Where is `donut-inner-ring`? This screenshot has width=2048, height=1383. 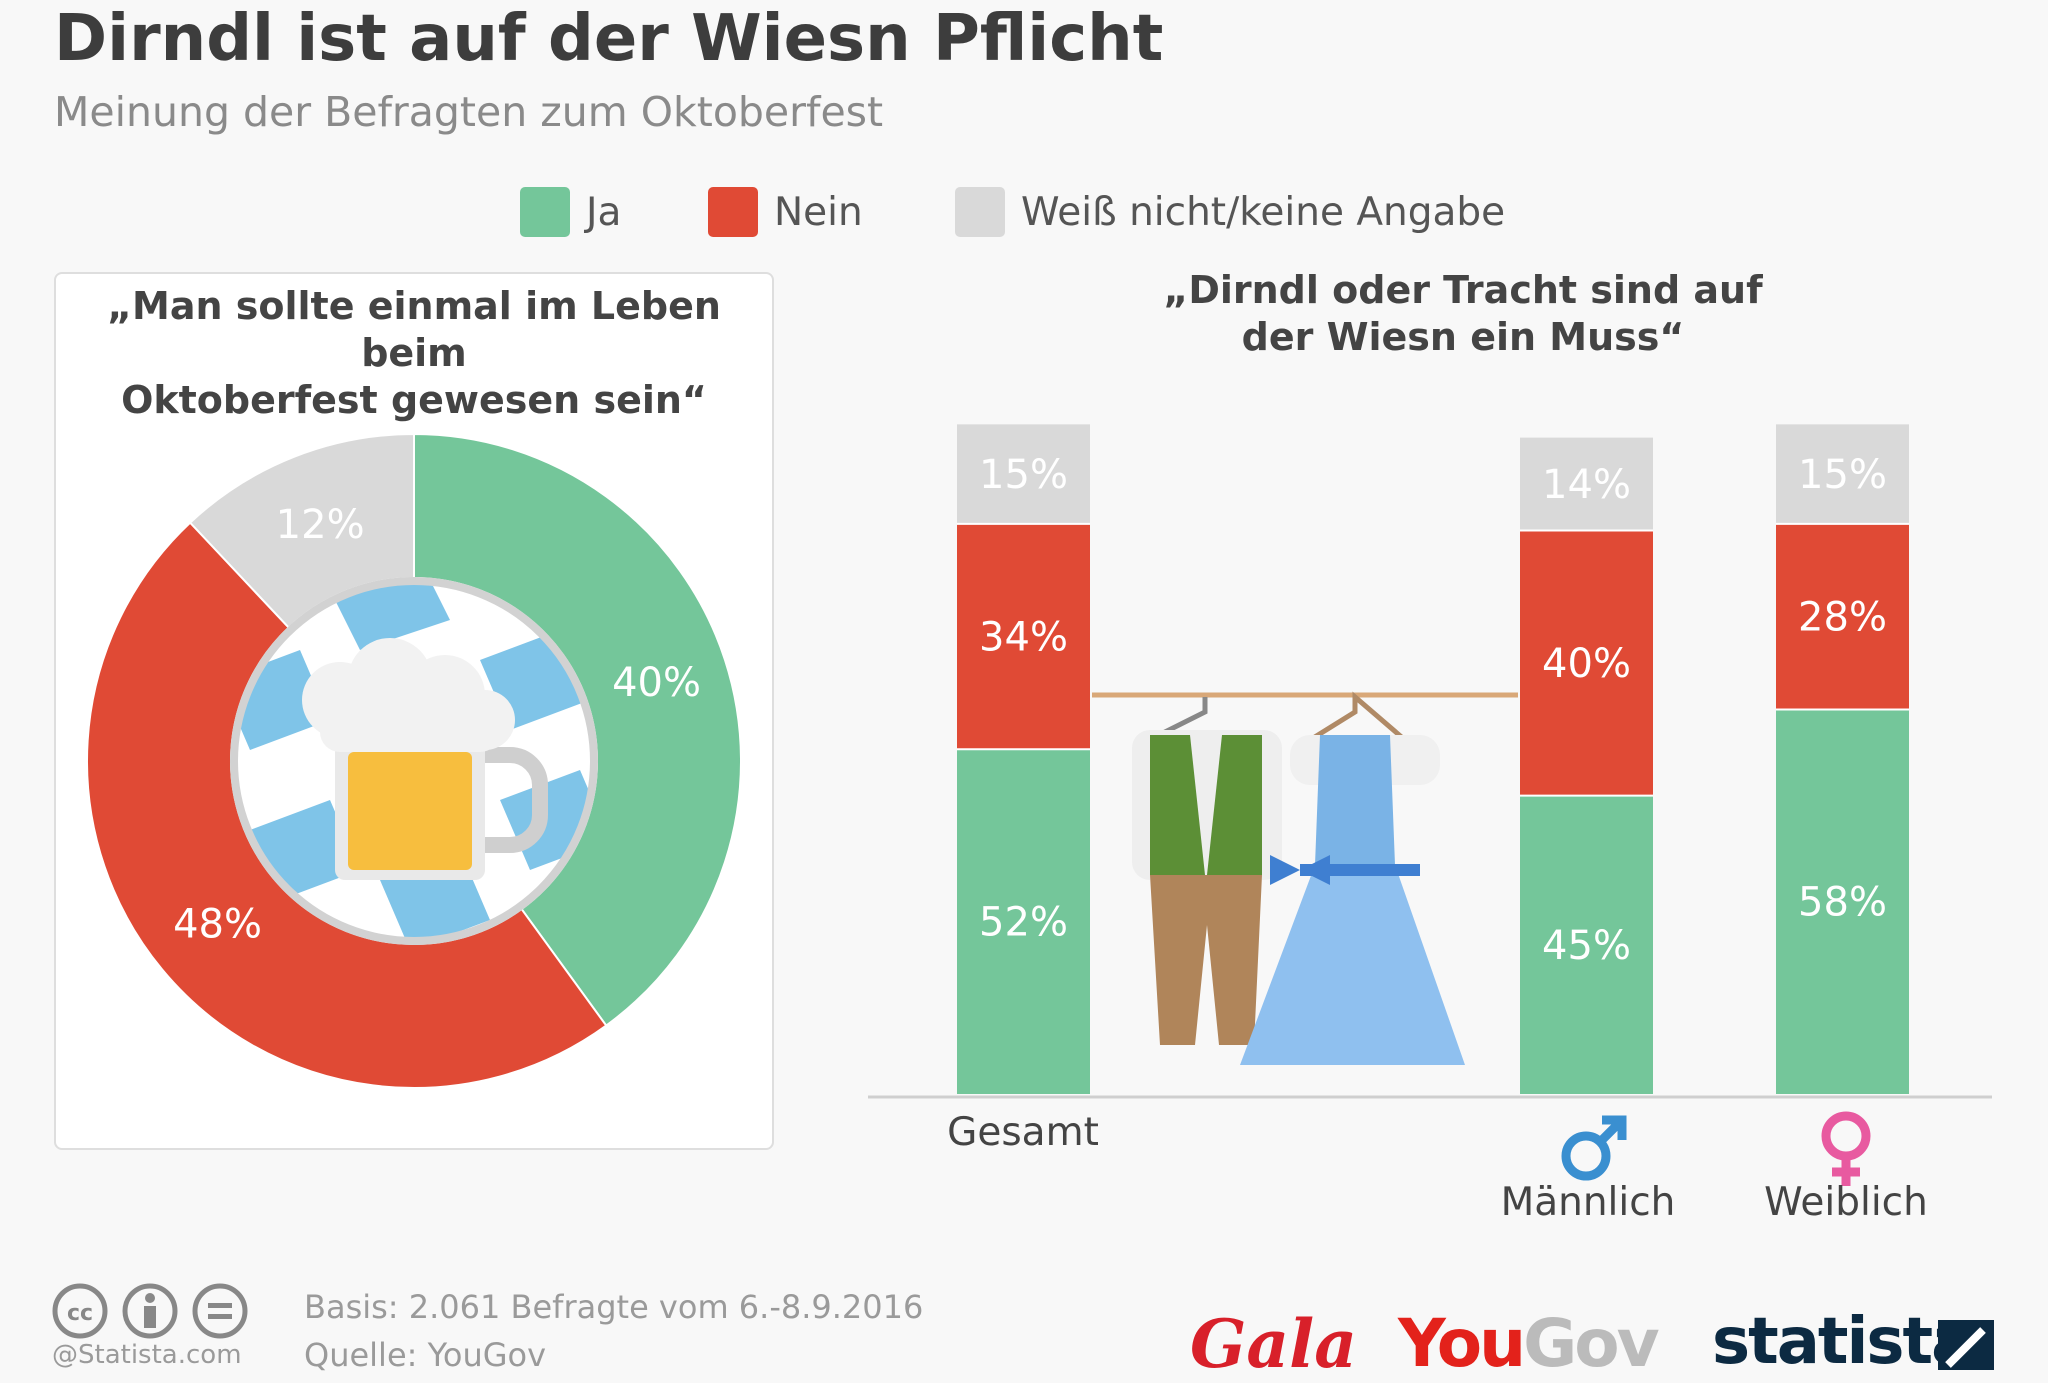
donut-inner-ring is located at coordinates (414, 761).